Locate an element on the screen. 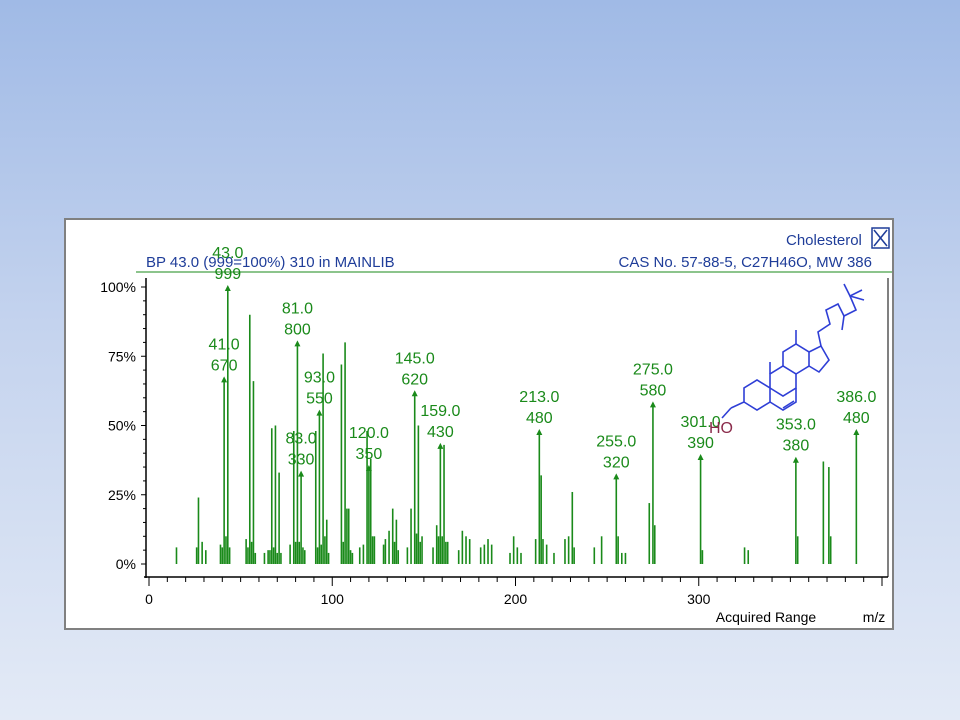  close-icon-stroke-b is located at coordinates (880, 238).